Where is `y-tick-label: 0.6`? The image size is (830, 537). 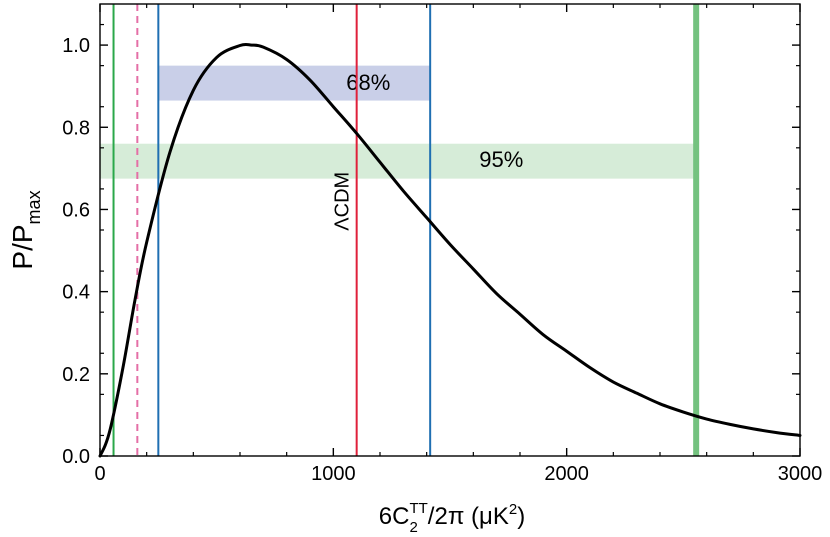 y-tick-label: 0.6 is located at coordinates (76, 210).